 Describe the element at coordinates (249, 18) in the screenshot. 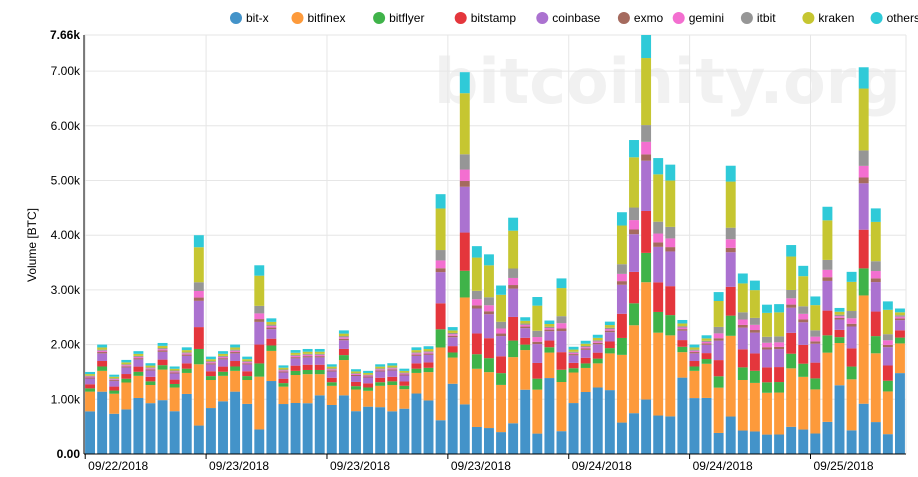

I see `legend-item-bit-x: bit-x` at that location.